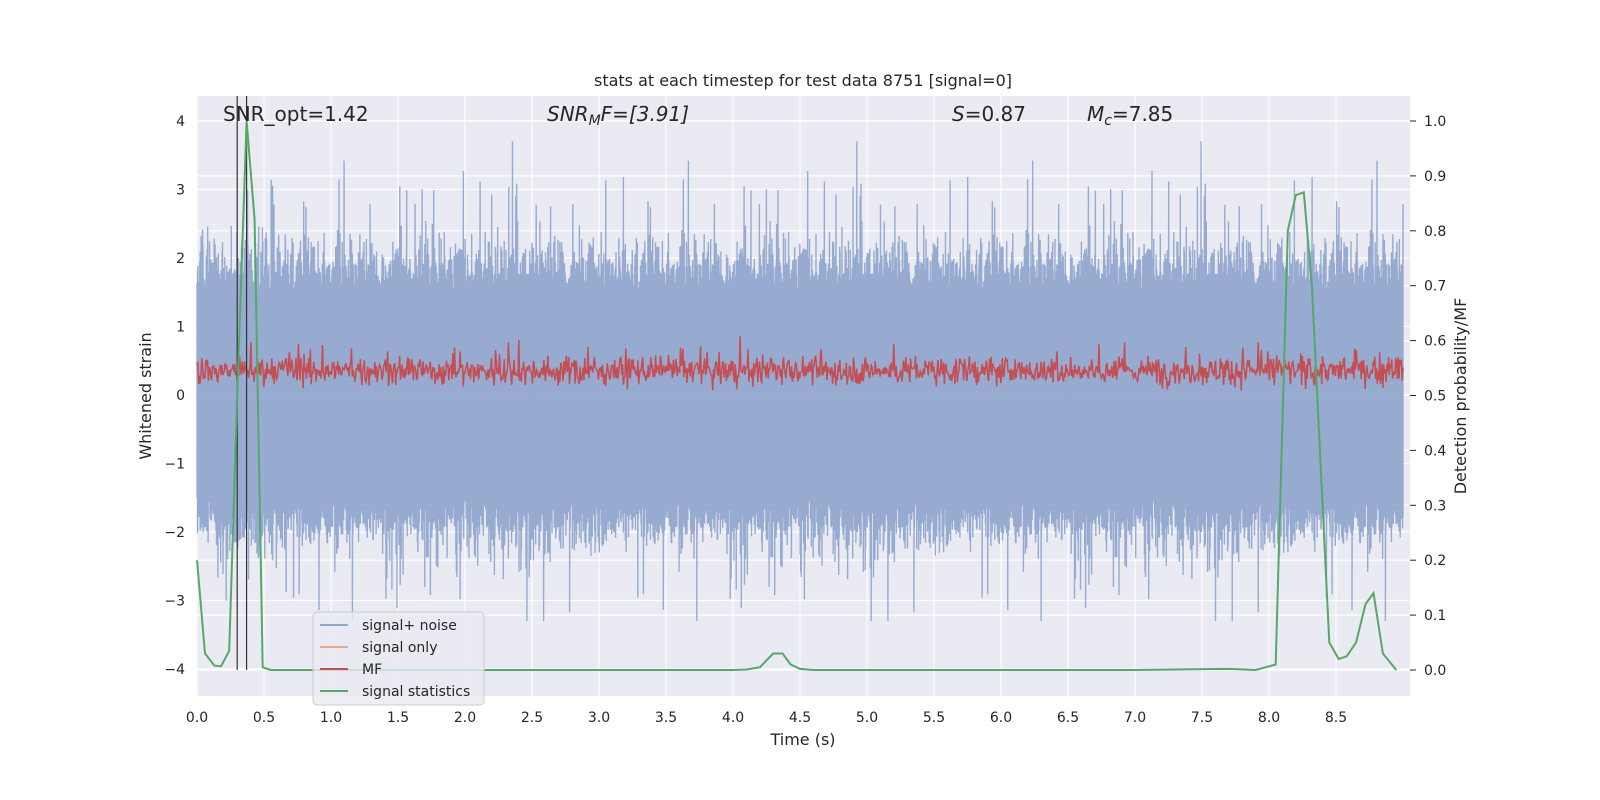 This screenshot has height=800, width=1600. Describe the element at coordinates (1435, 506) in the screenshot. I see `y2-tick-label: 0.3` at that location.